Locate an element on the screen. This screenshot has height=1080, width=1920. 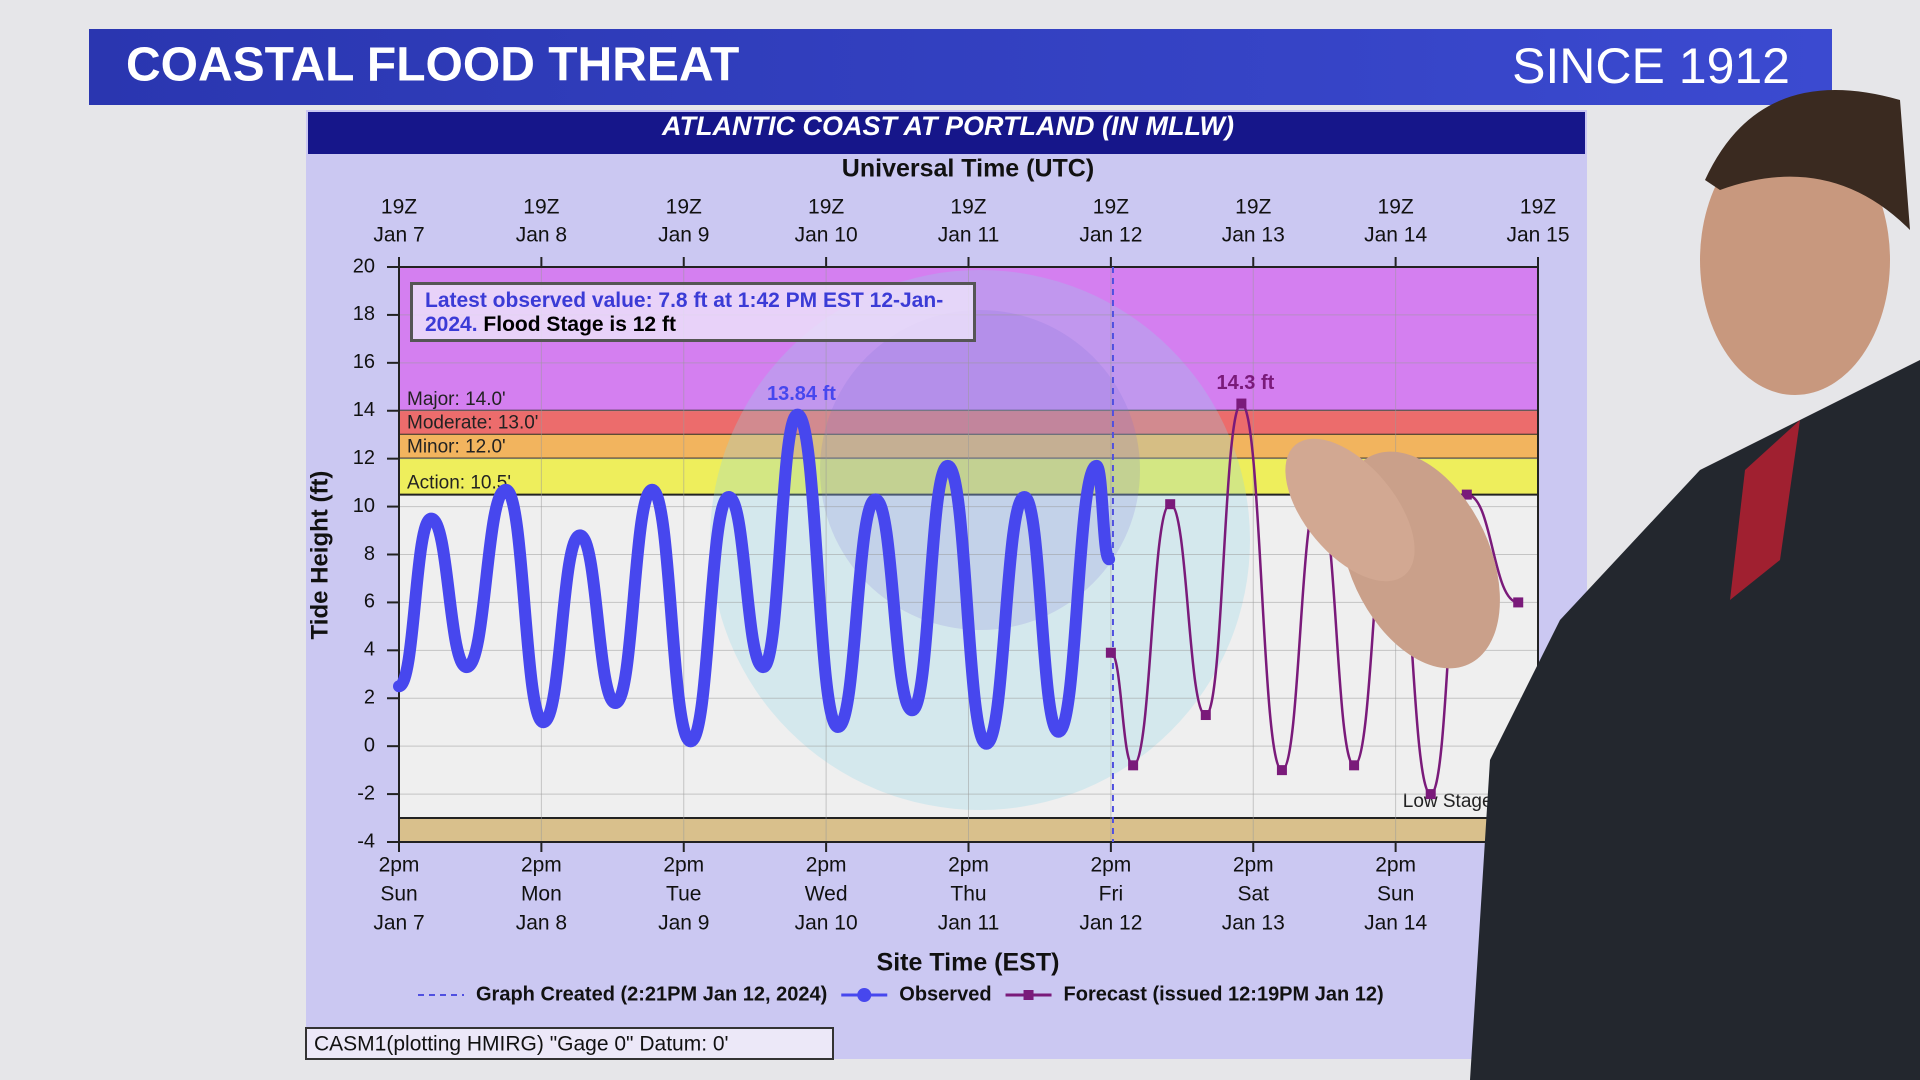
title-bar is located at coordinates (946, 133).